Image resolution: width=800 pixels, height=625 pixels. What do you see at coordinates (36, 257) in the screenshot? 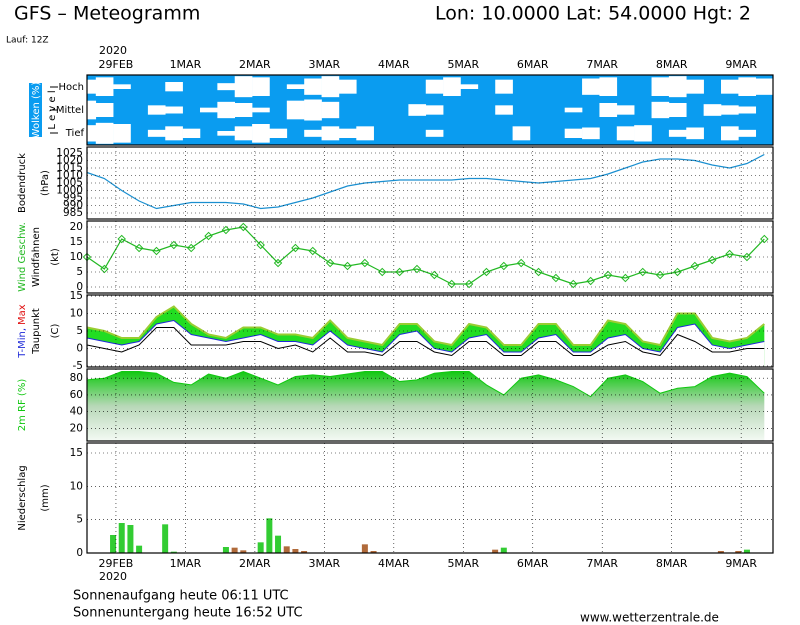
I see `y-label-2: Windfahnen` at bounding box center [36, 257].